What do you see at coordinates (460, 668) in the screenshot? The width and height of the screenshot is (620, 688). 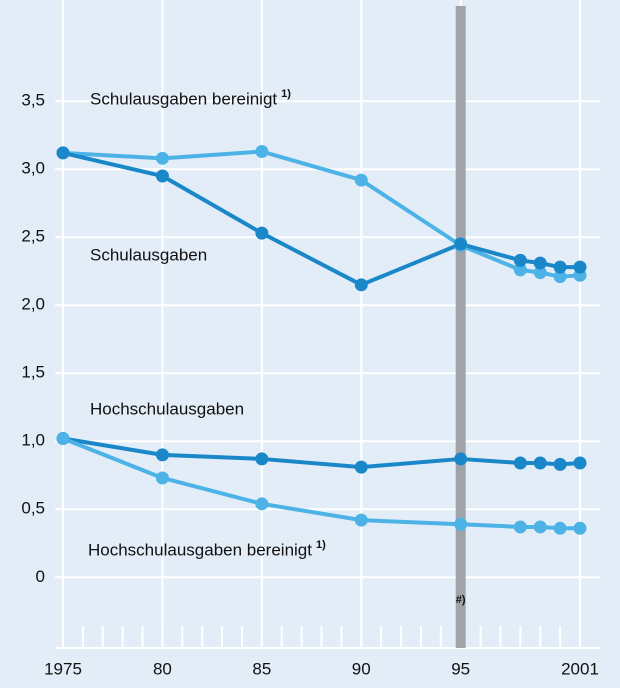 I see `x-tick-label: 95` at bounding box center [460, 668].